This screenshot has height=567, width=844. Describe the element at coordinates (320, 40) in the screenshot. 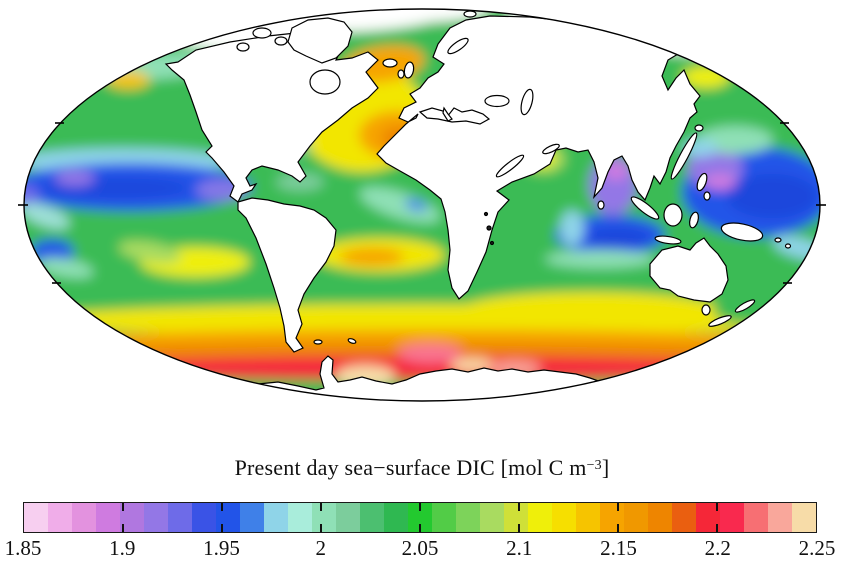

I see `greenland` at that location.